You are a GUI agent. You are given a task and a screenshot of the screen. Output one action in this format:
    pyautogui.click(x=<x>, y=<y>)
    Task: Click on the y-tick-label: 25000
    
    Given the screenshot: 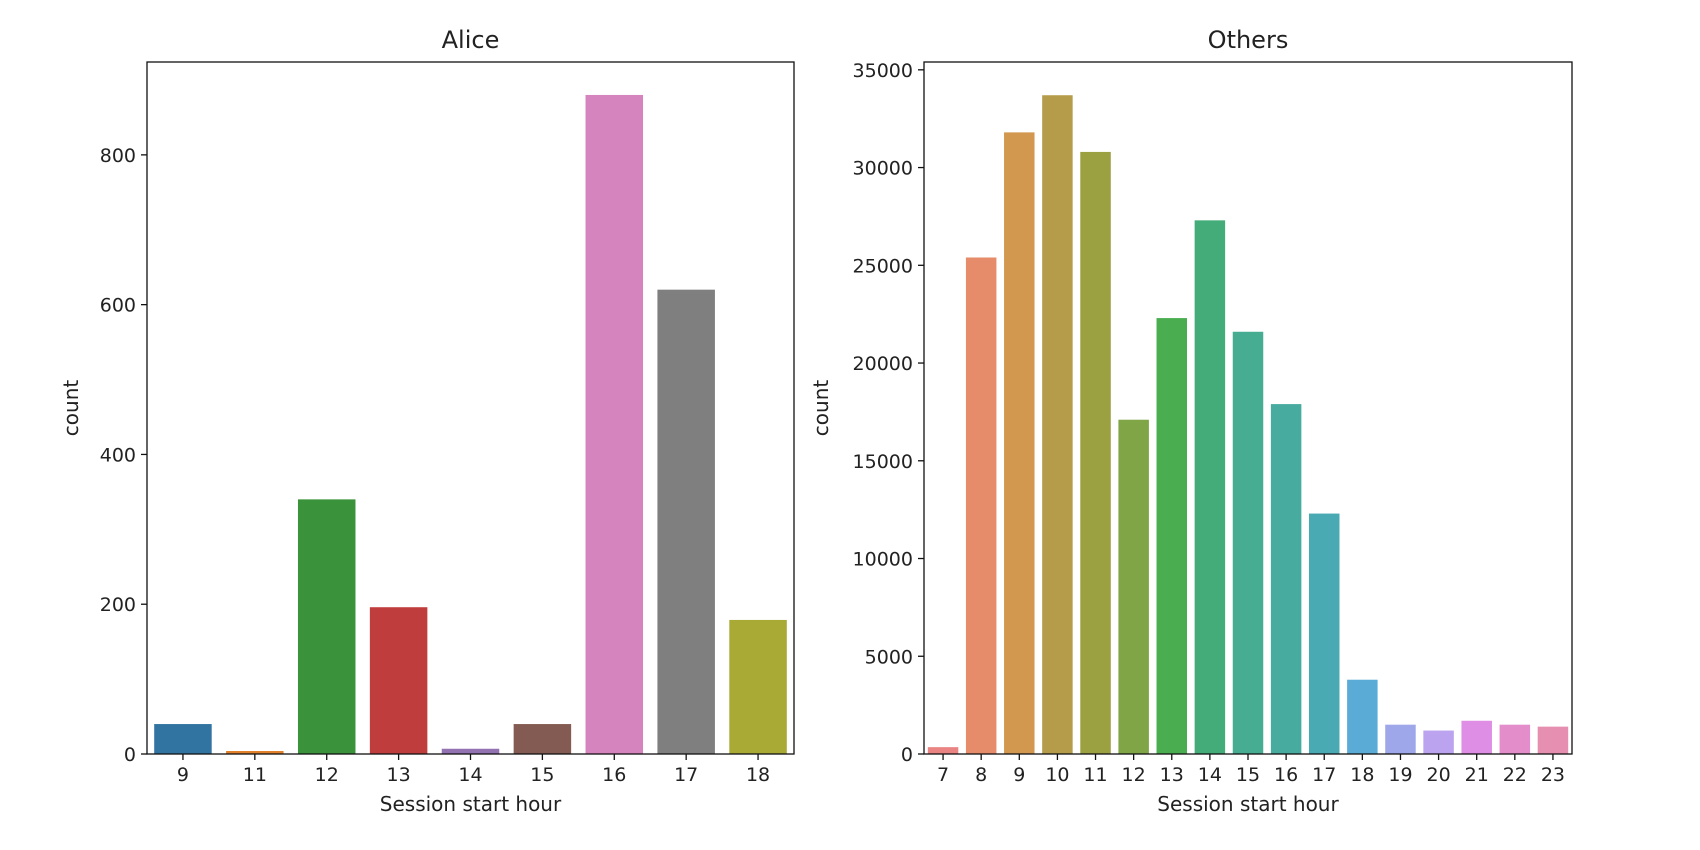 What is the action you would take?
    pyautogui.click(x=883, y=266)
    